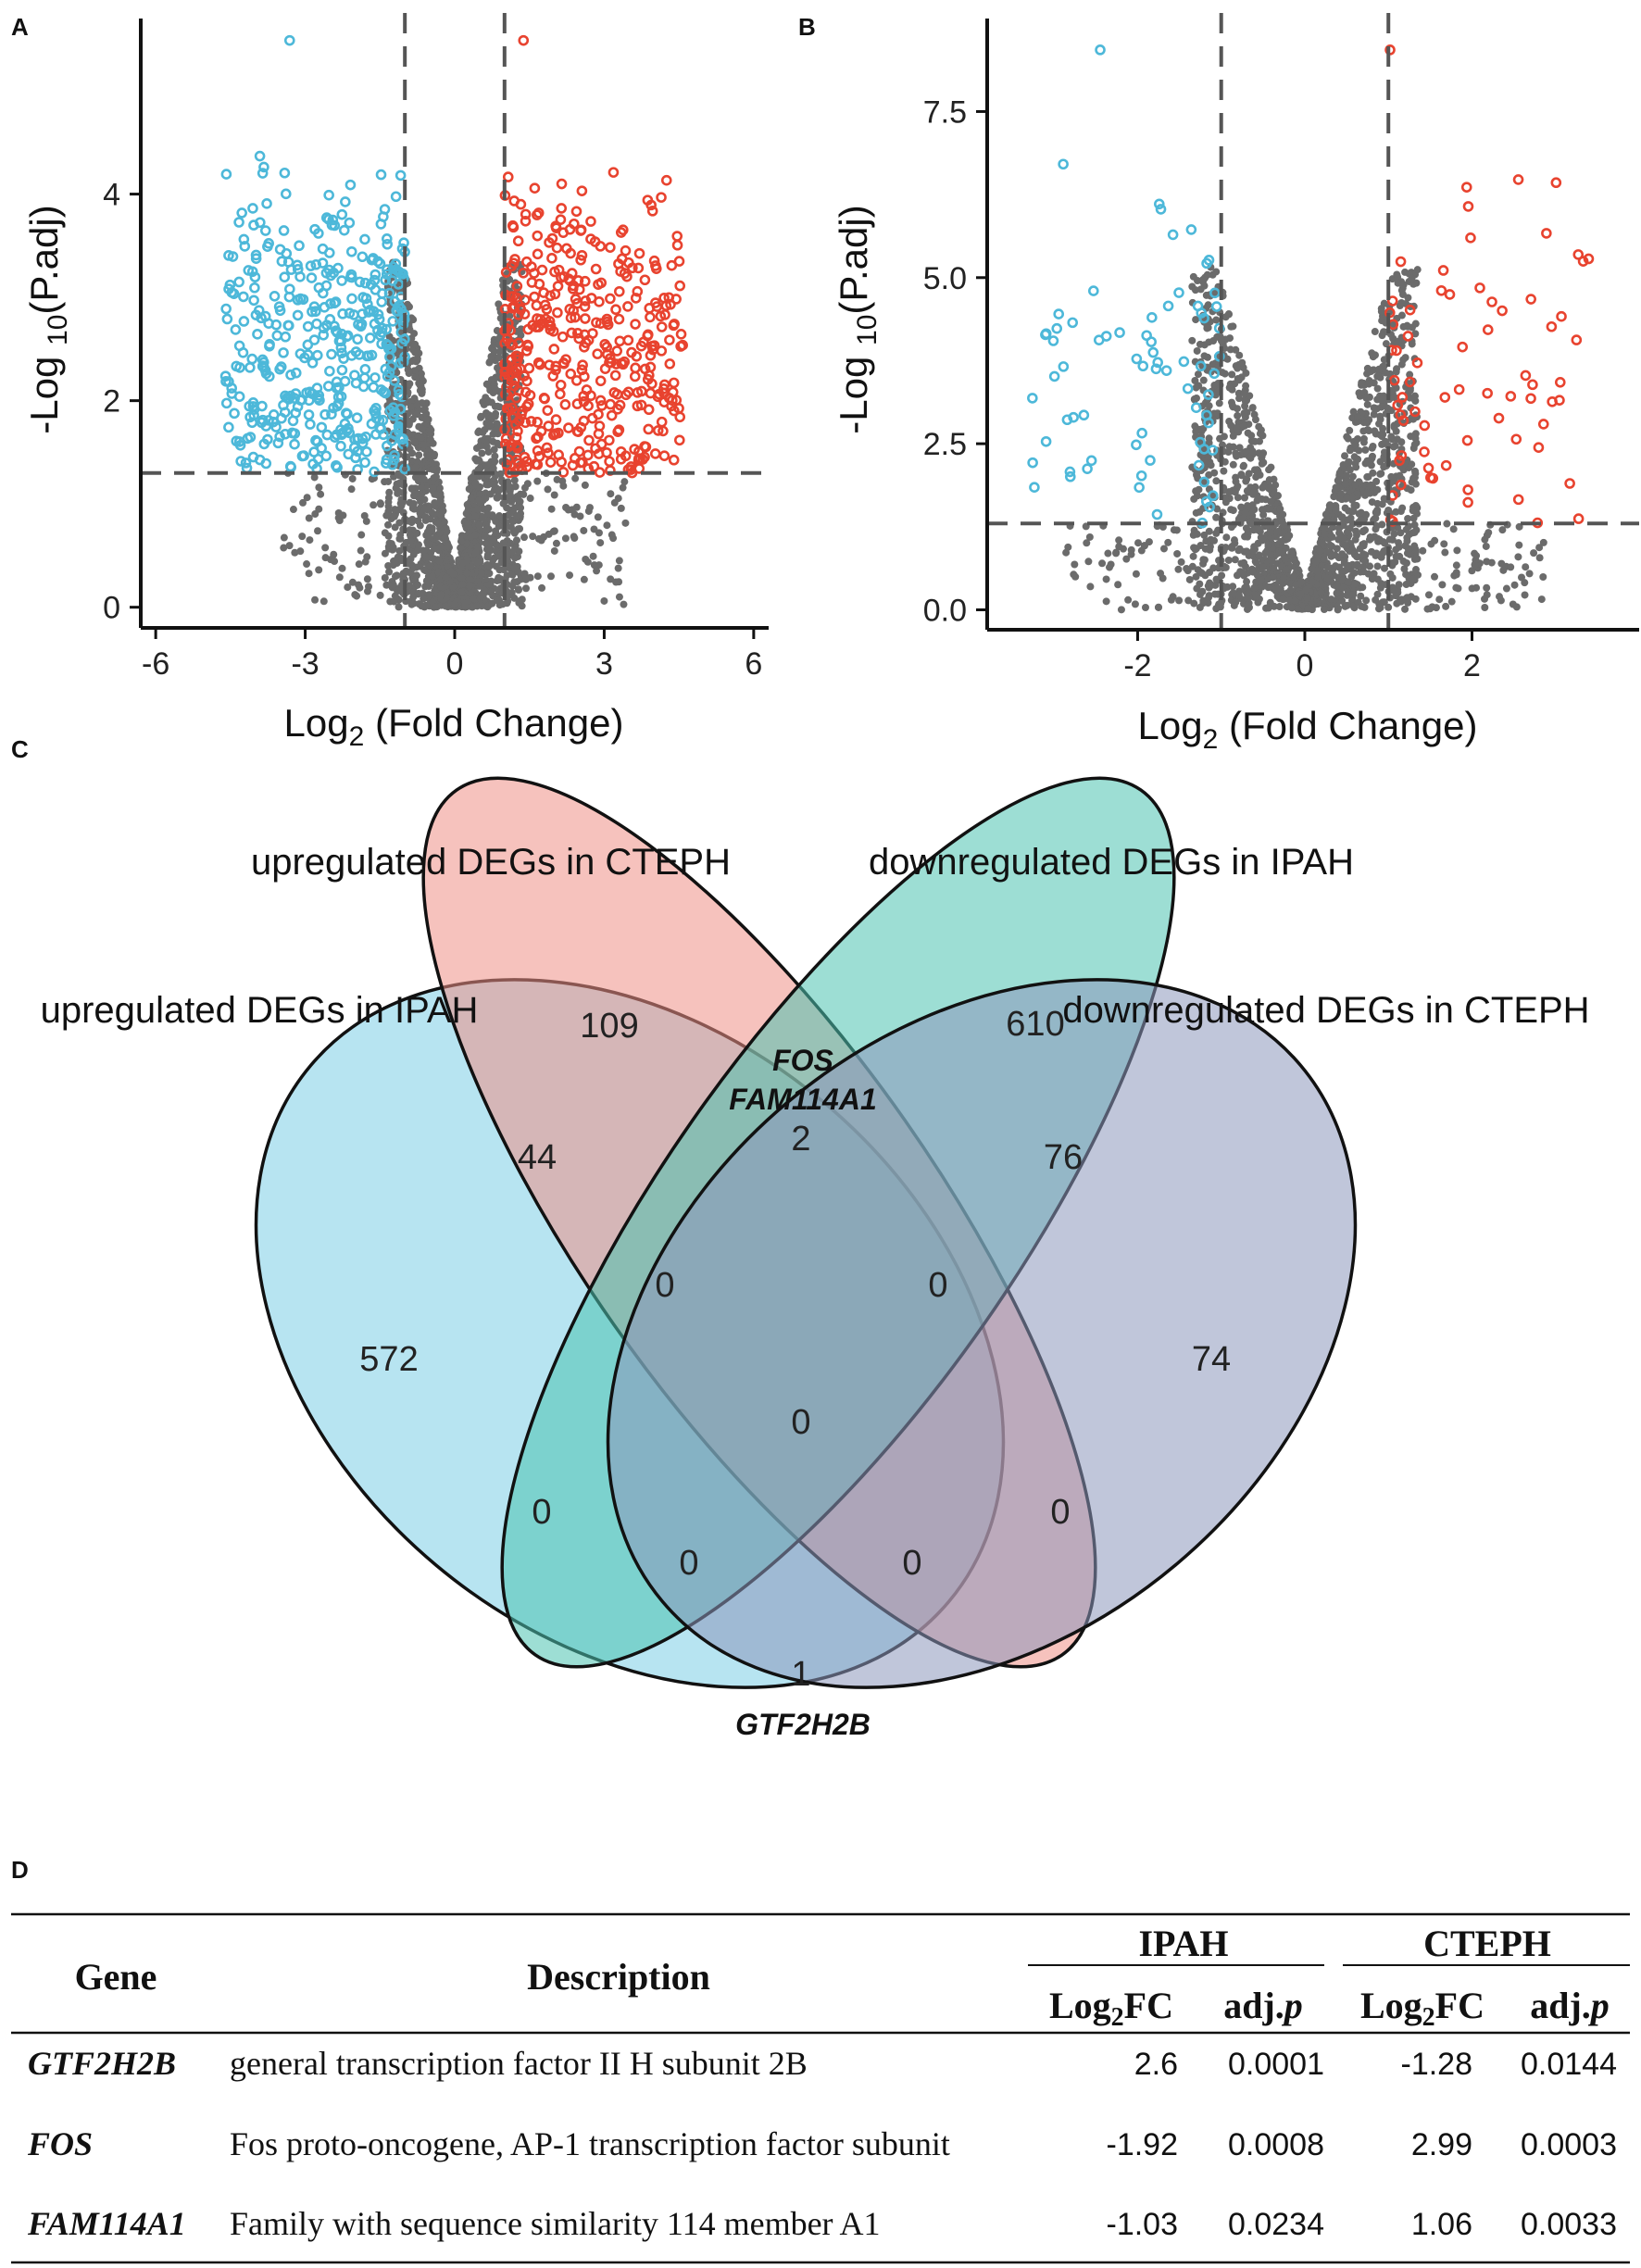  Describe the element at coordinates (1569, 2064) in the screenshot. I see `table-cell-cteph-adjp: 0.0144` at that location.